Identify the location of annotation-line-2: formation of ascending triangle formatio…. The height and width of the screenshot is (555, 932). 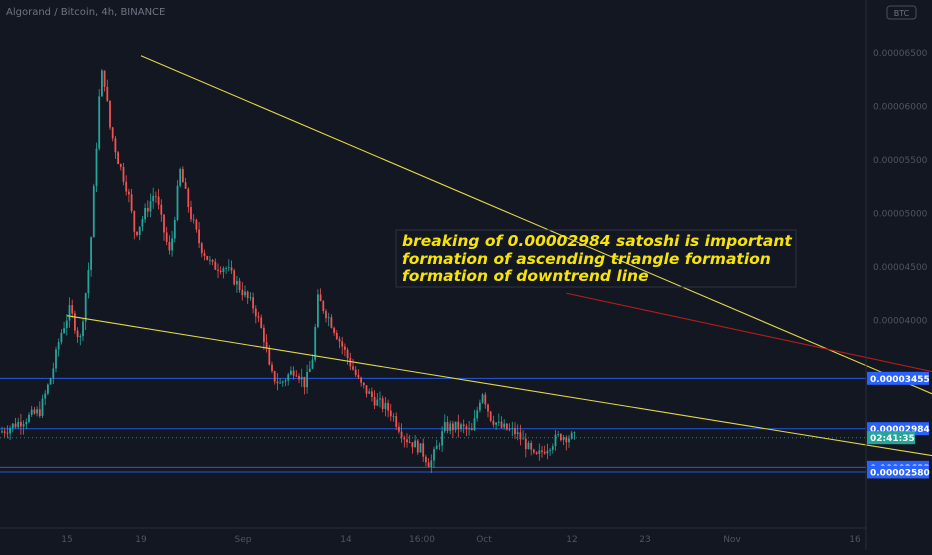
(586, 259).